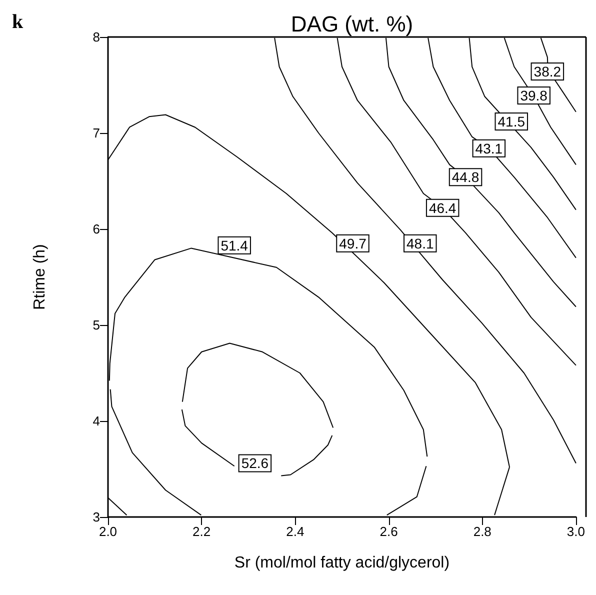 Image resolution: width=596 pixels, height=595 pixels. Describe the element at coordinates (234, 245) in the screenshot. I see `annotation: 51.4` at that location.